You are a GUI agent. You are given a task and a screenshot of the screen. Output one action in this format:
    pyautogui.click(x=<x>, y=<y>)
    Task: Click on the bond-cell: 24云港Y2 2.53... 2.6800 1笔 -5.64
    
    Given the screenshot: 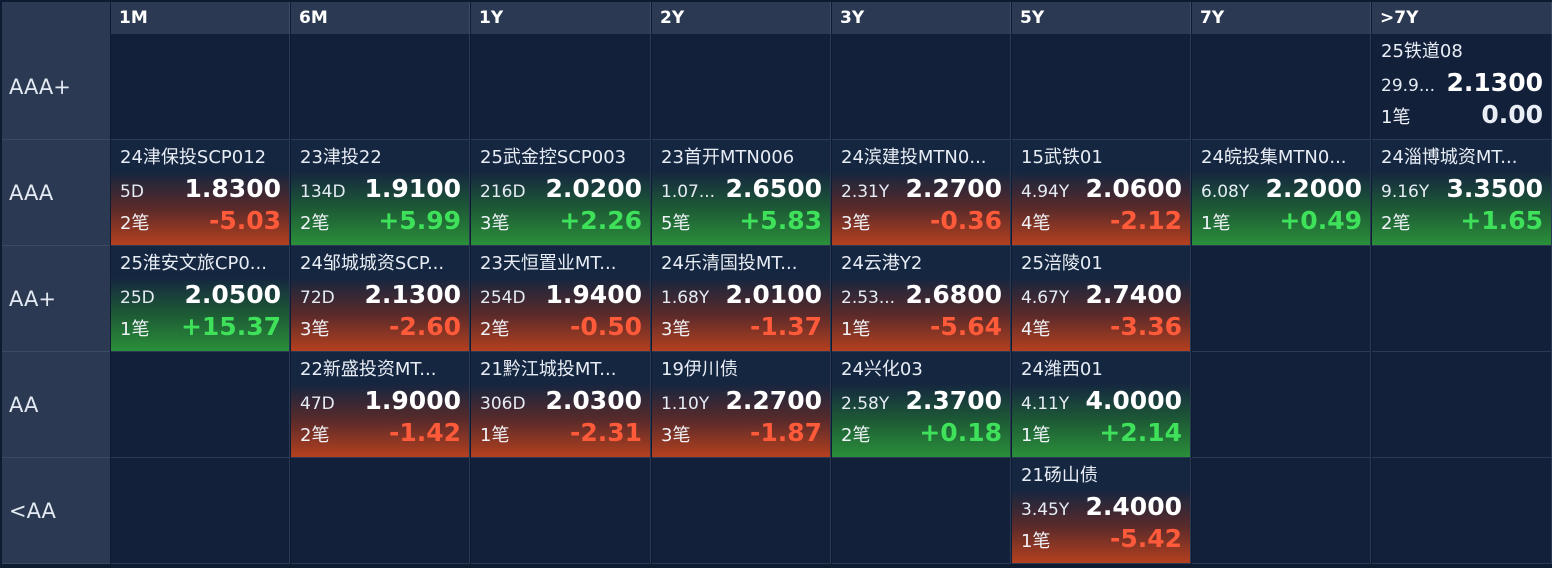 What is the action you would take?
    pyautogui.click(x=921, y=299)
    